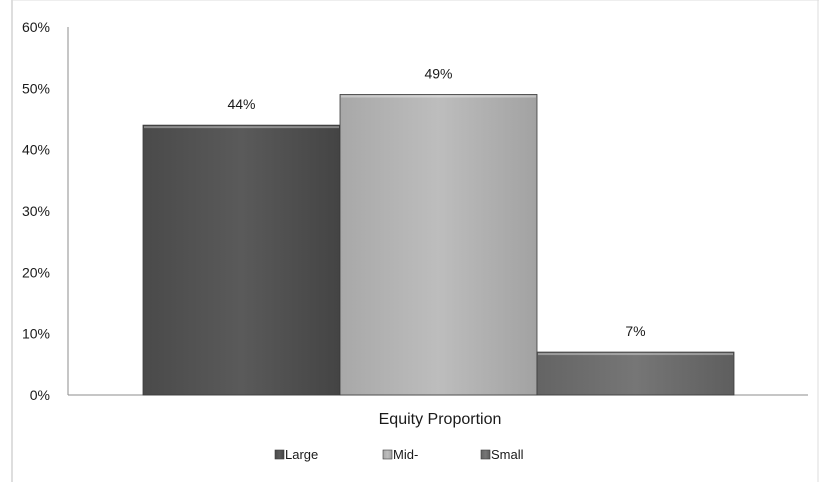 This screenshot has height=482, width=819. I want to click on legend: Large Mid- Small, so click(399, 454).